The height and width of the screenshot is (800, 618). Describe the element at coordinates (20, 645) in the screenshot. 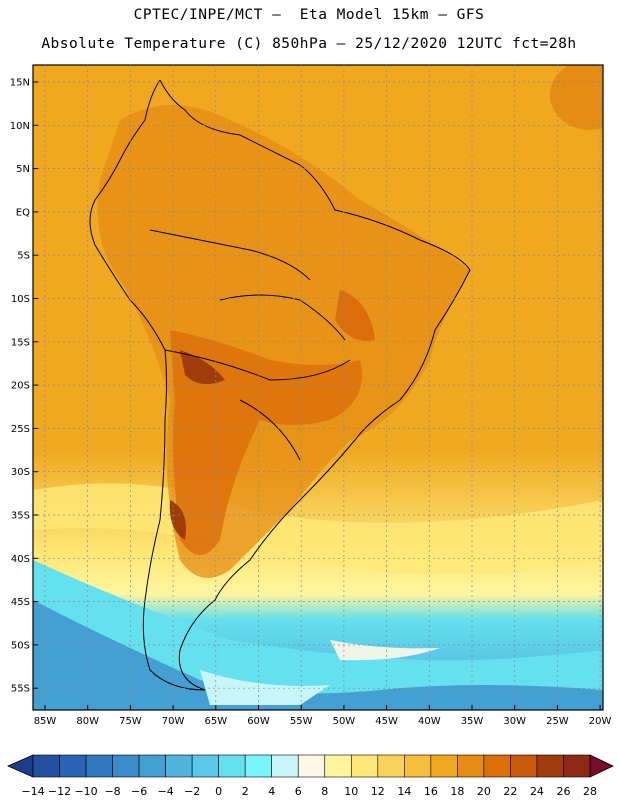

I see `lat-label: 50S` at that location.